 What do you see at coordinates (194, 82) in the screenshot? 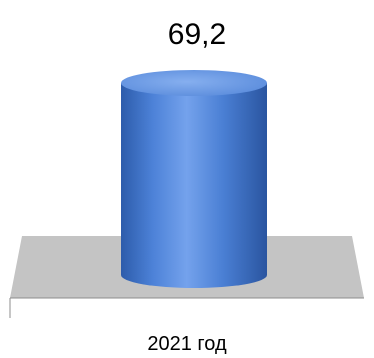
I see `bar-2021-top` at bounding box center [194, 82].